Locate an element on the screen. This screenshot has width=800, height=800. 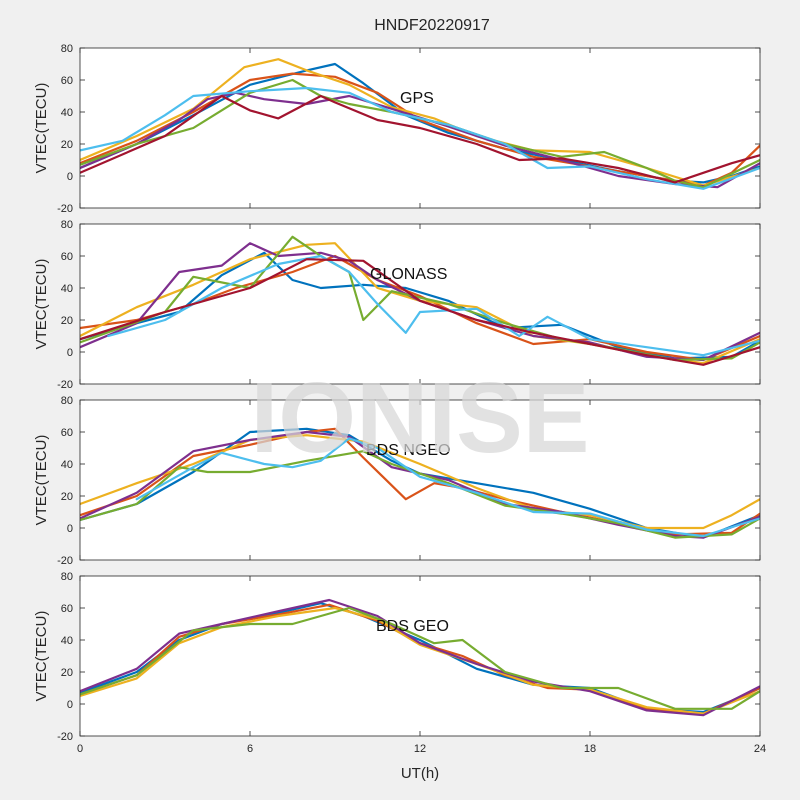
panel-annotation: GPS is located at coordinates (417, 98).